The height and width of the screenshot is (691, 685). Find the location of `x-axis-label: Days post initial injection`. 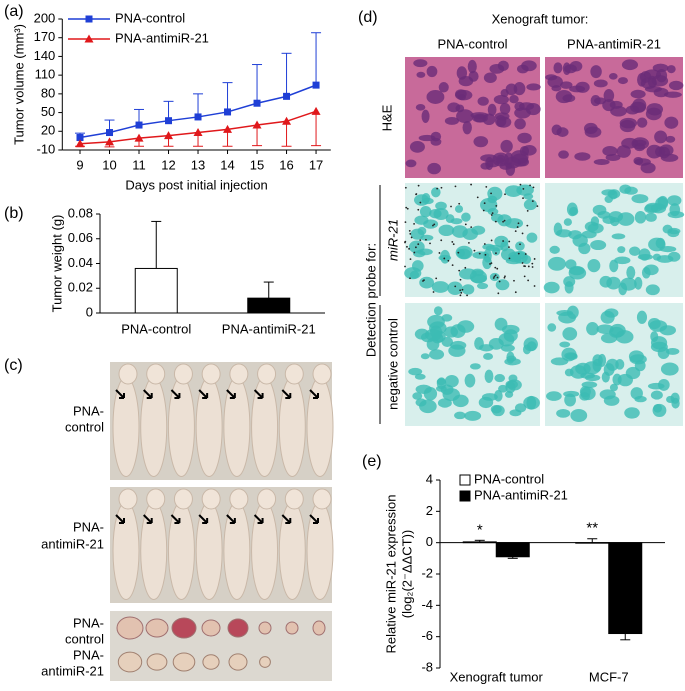

x-axis-label: Days post initial injection is located at coordinates (196, 184).